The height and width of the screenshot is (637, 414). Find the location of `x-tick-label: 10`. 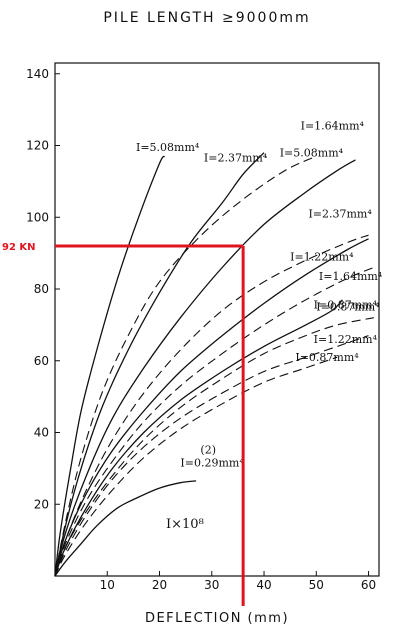

x-tick-label: 10 is located at coordinates (107, 585).